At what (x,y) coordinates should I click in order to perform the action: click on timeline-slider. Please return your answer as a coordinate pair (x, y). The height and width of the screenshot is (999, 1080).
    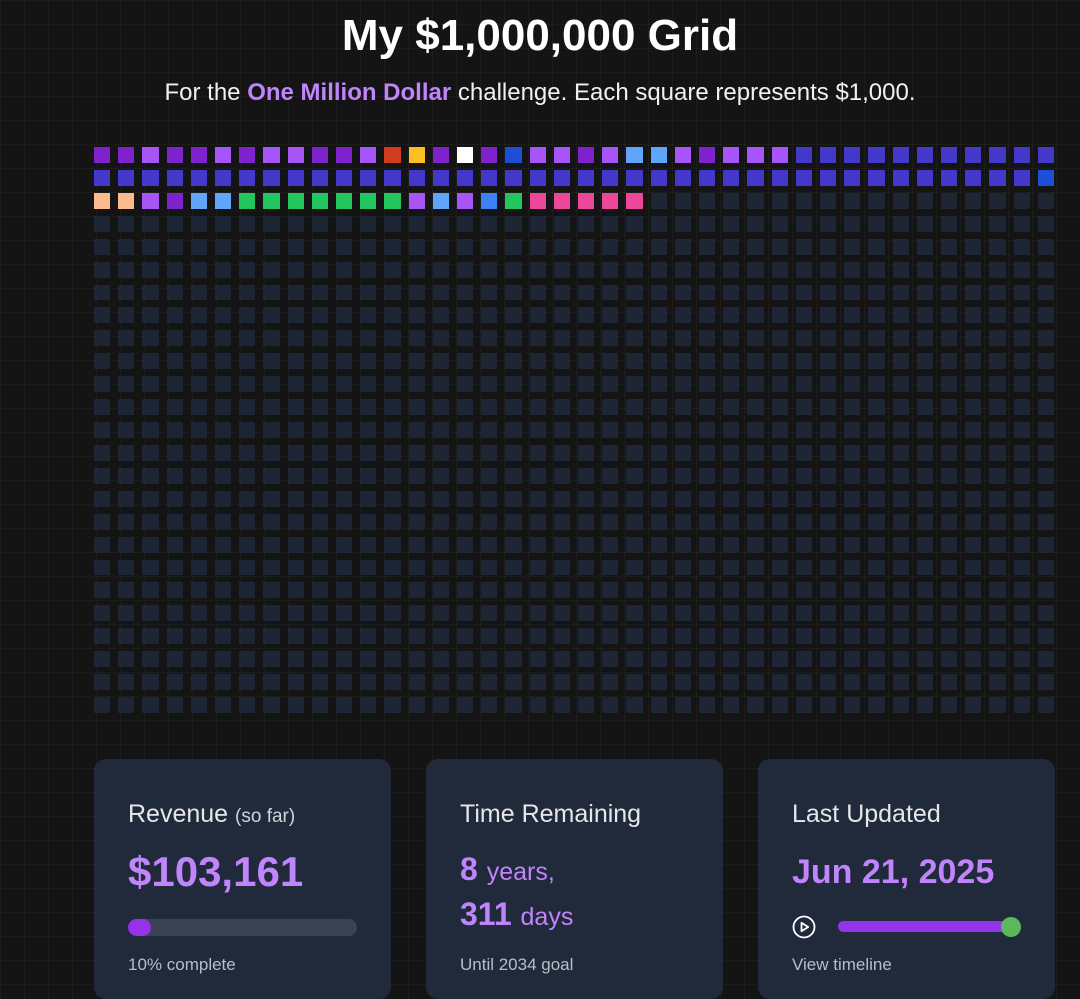
    Looking at the image, I should click on (924, 926).